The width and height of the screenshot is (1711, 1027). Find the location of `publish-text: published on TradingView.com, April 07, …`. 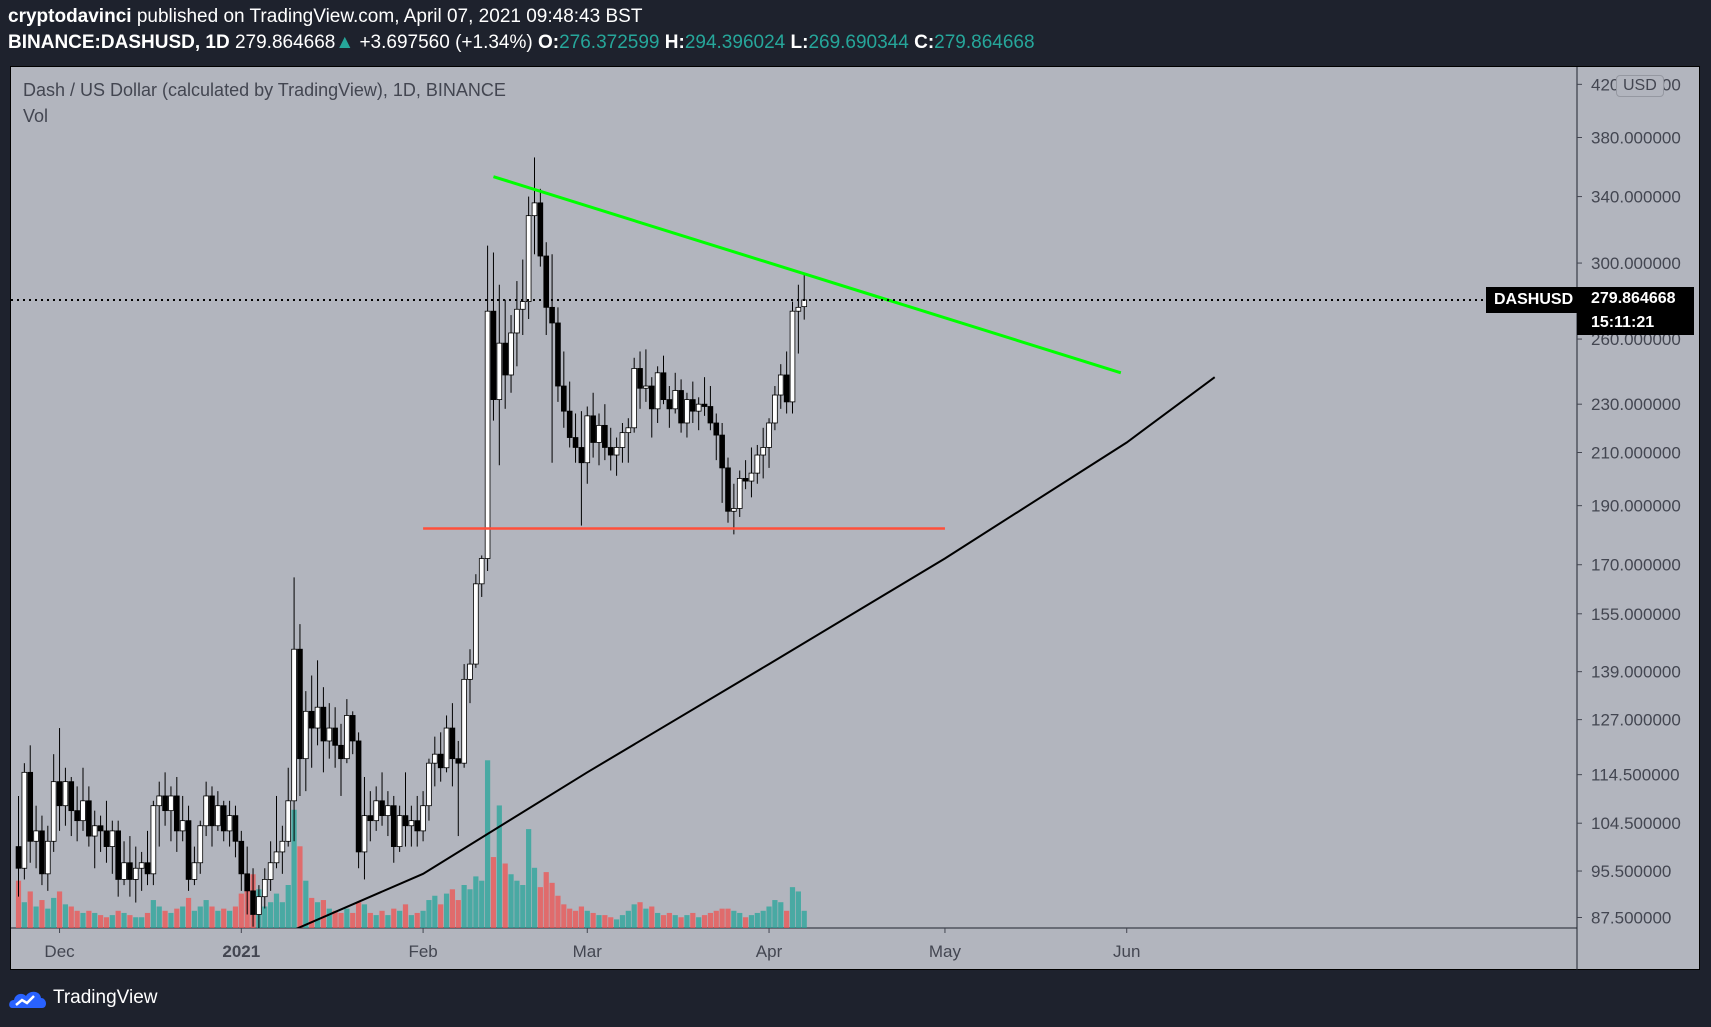

publish-text: published on TradingView.com, April 07, … is located at coordinates (387, 16).